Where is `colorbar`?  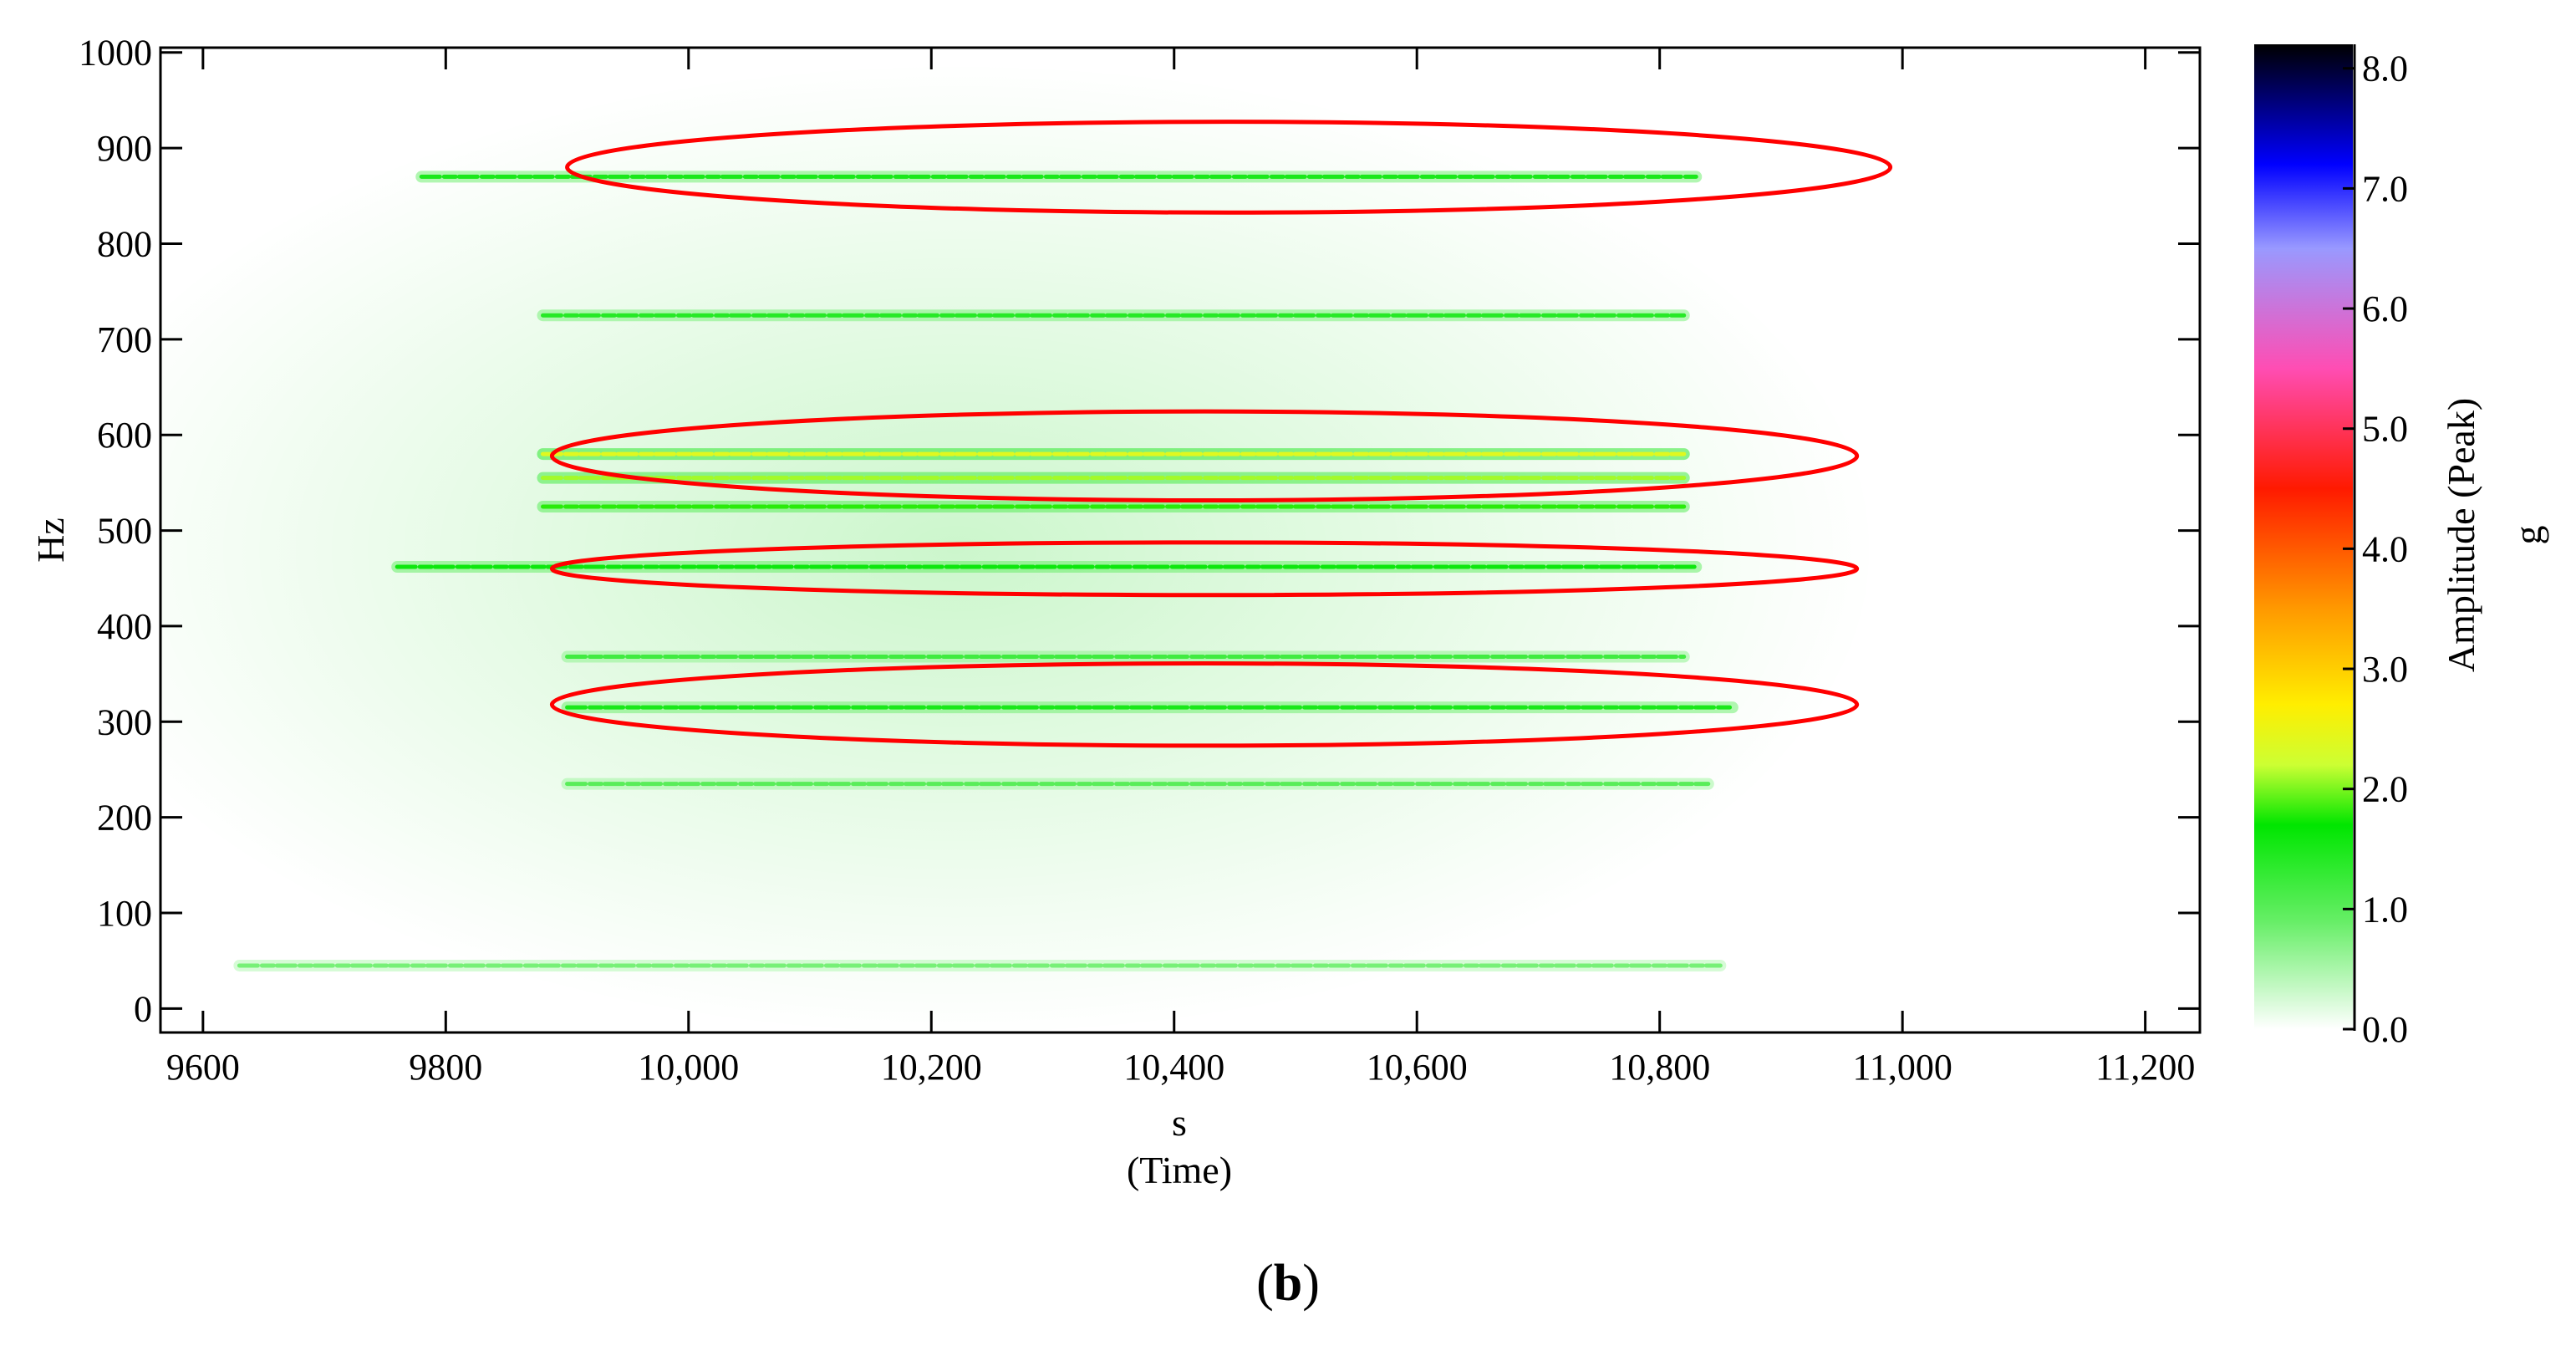 colorbar is located at coordinates (2303, 536).